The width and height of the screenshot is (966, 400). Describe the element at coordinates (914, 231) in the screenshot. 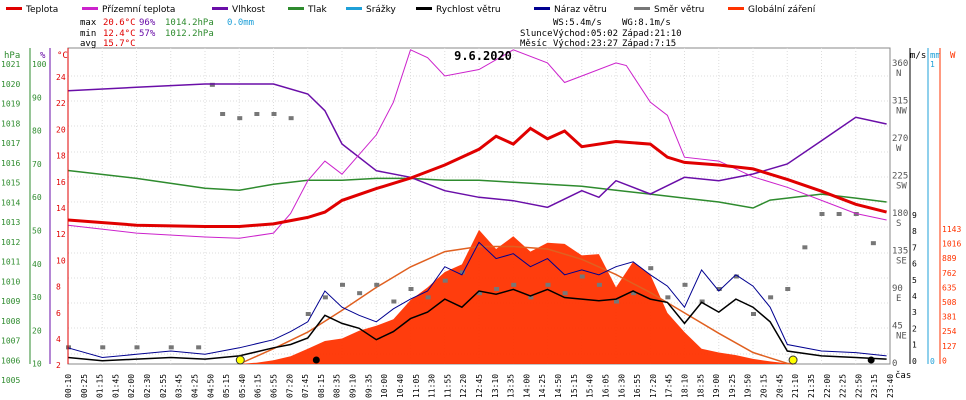

I see `tick-ms: 8` at that location.